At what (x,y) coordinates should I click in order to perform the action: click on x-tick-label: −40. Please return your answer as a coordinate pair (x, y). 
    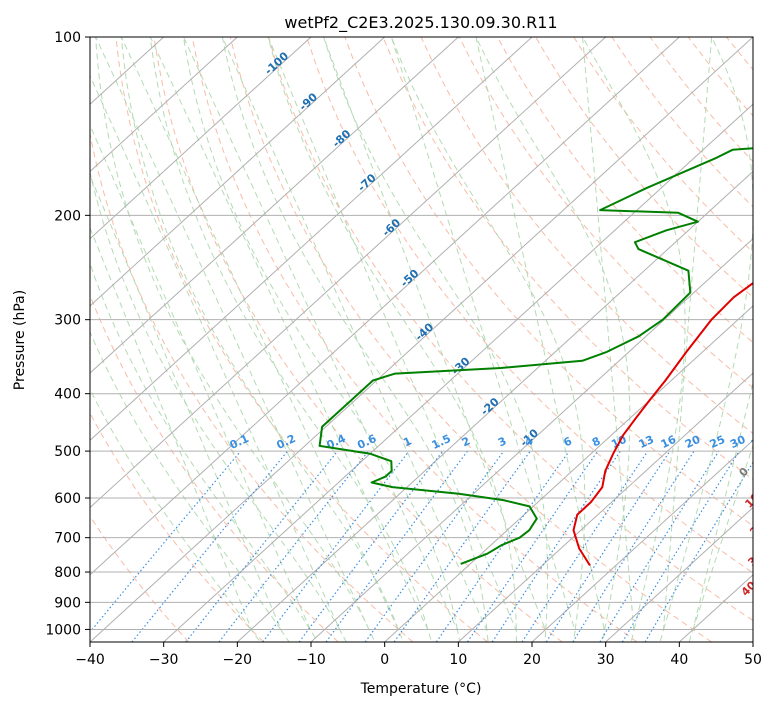
    Looking at the image, I should click on (90, 660).